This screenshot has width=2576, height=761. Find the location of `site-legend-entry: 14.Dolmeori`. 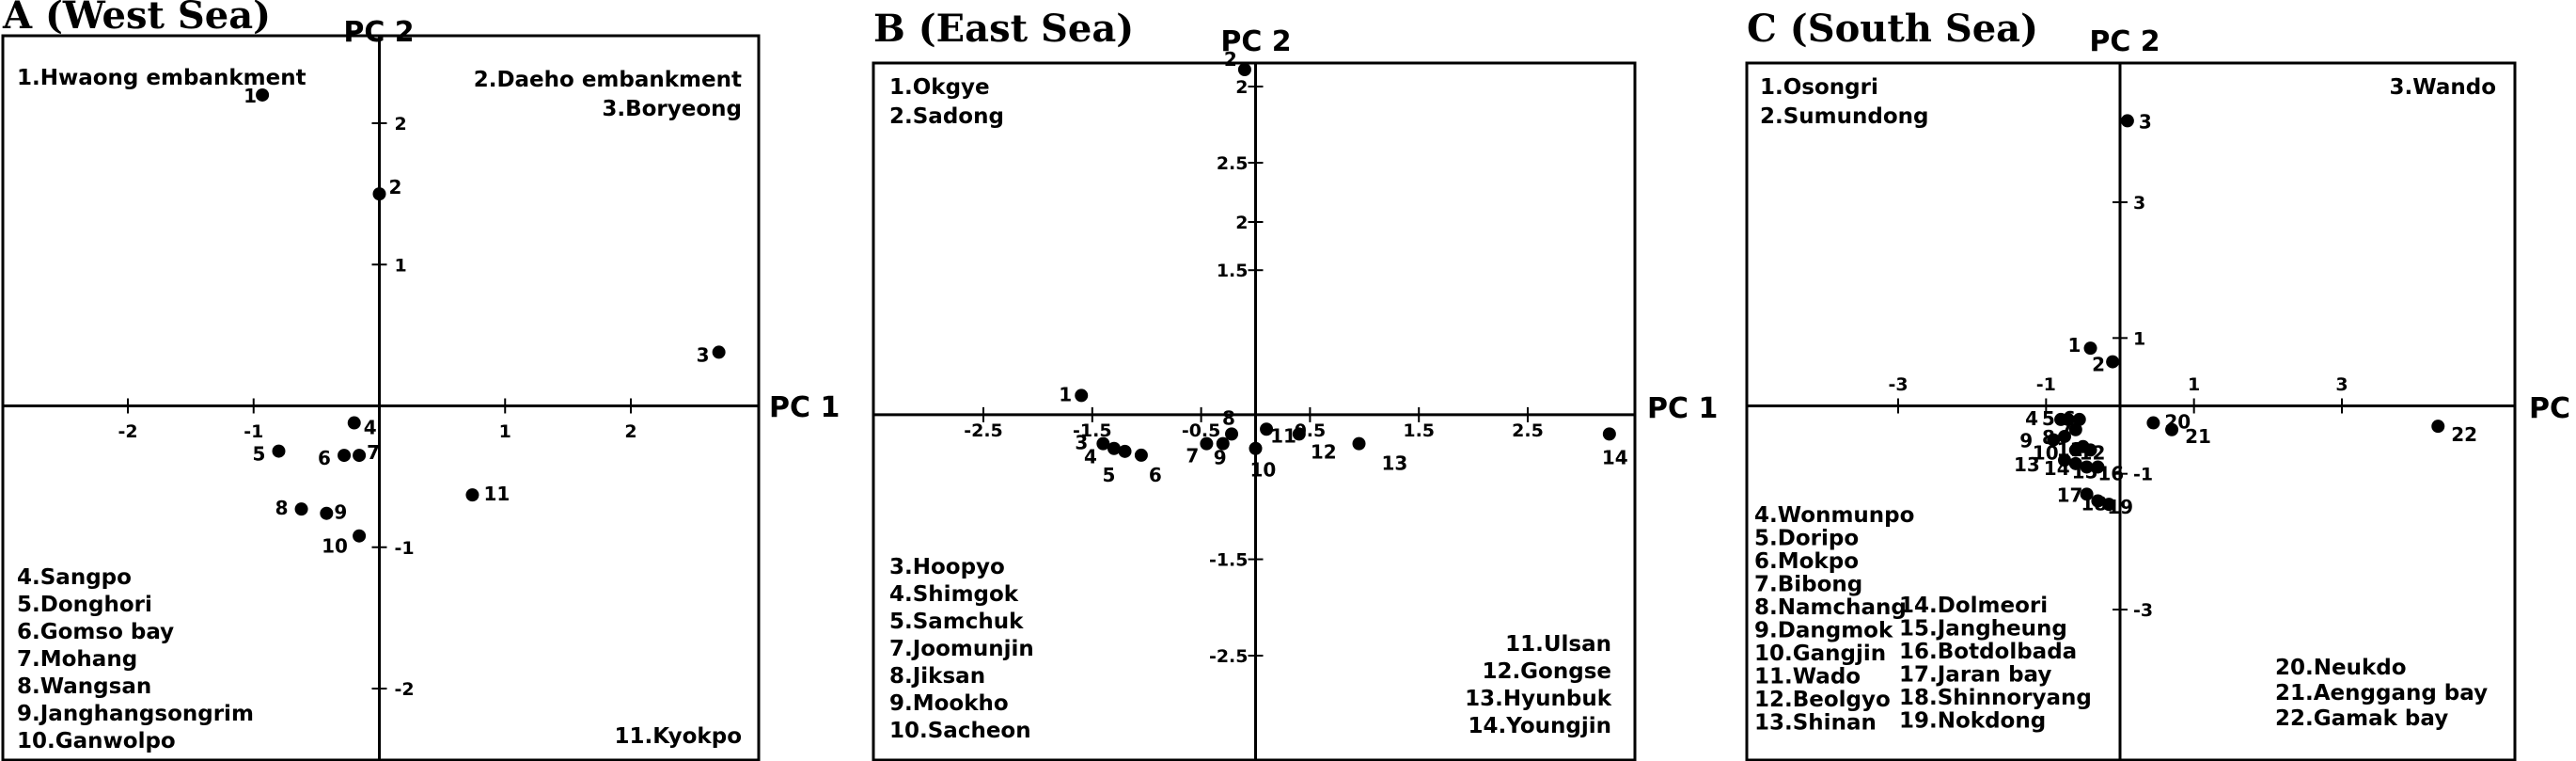

site-legend-entry: 14.Dolmeori is located at coordinates (1974, 606).